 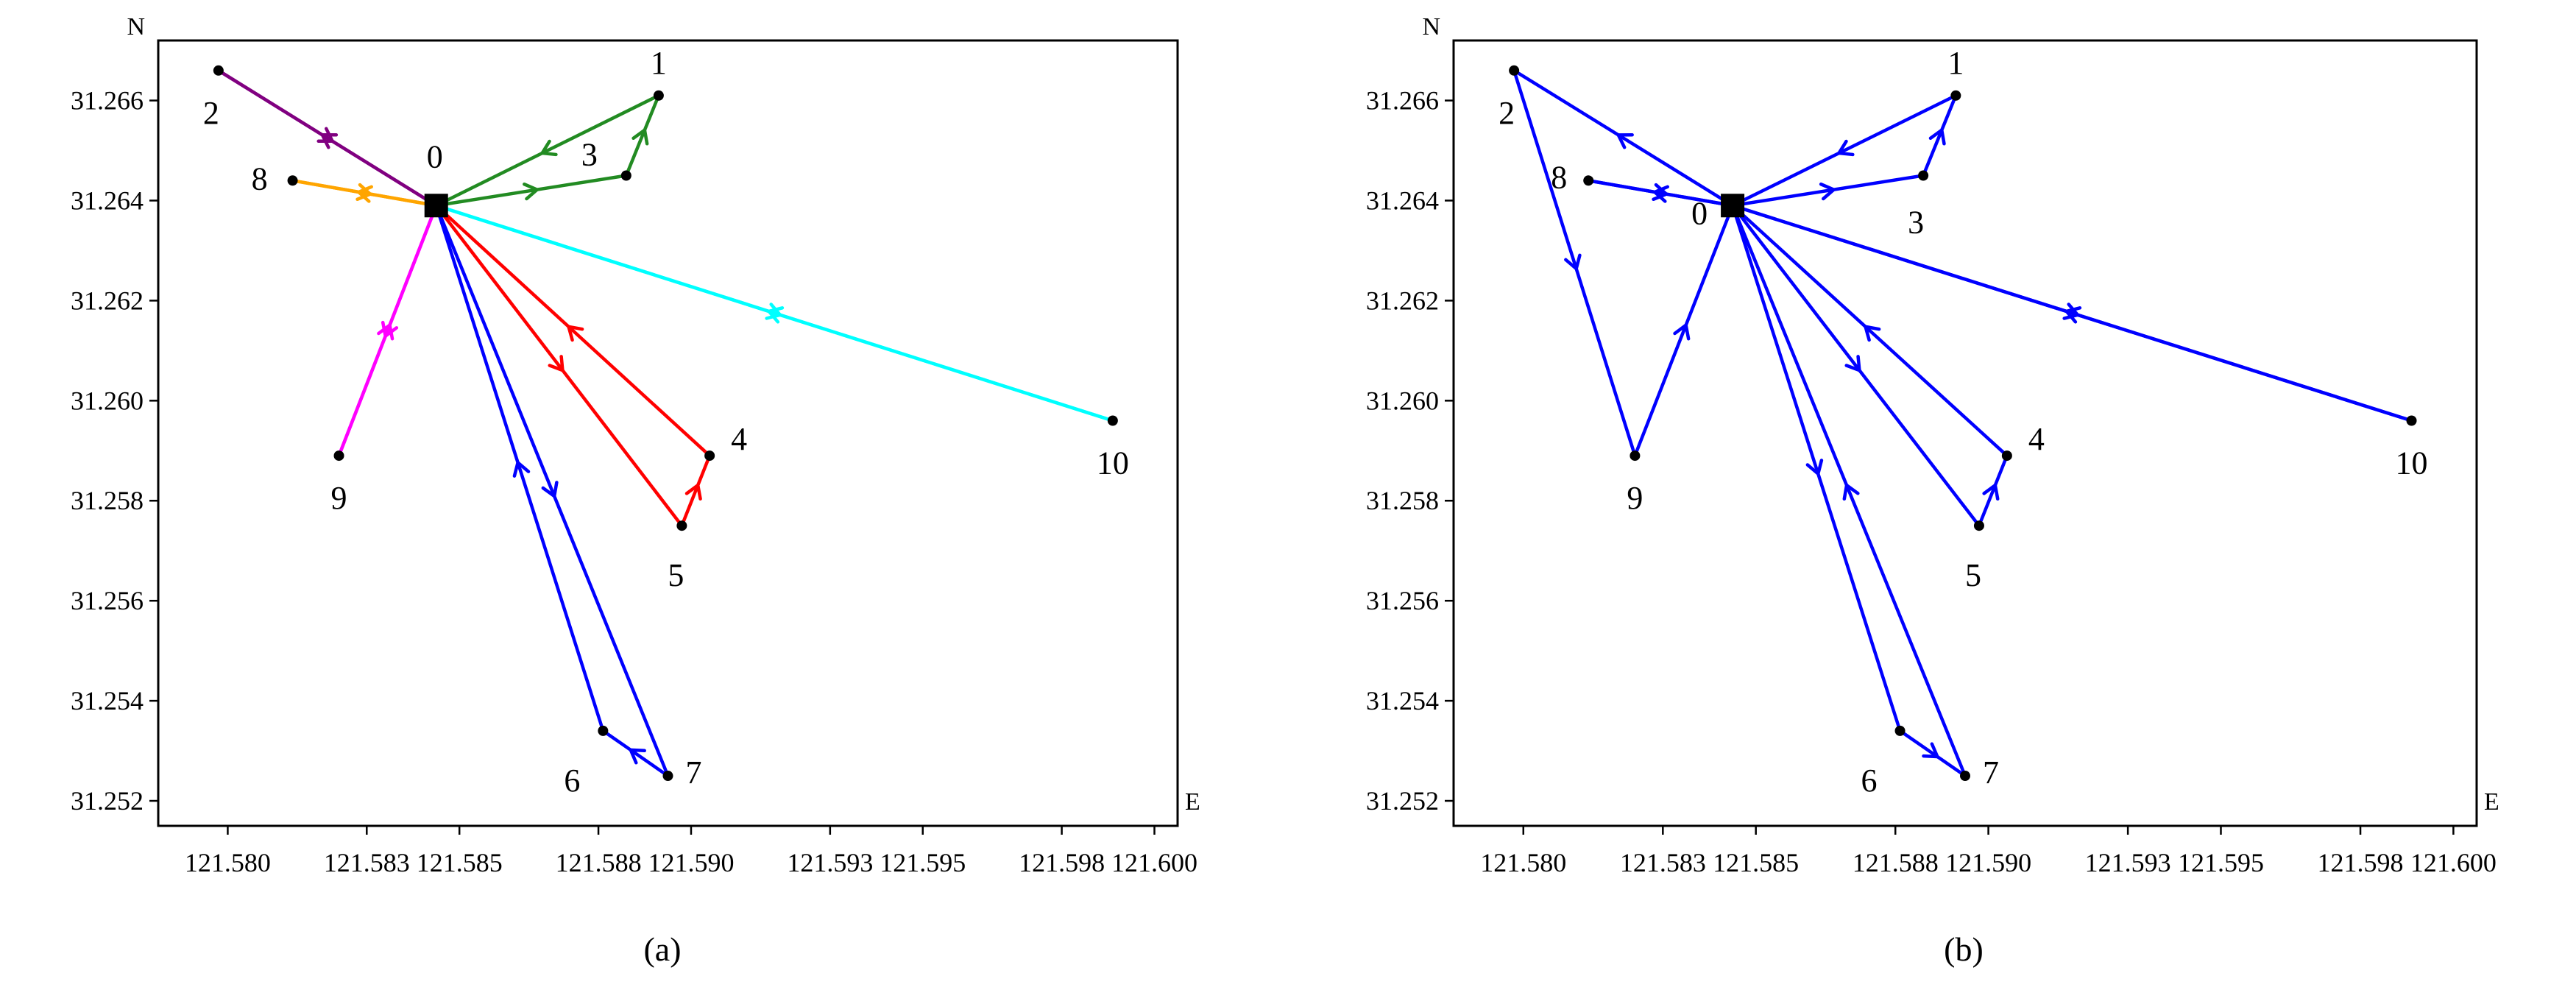 What do you see at coordinates (1964, 949) in the screenshot?
I see `panel-b-caption: (b)` at bounding box center [1964, 949].